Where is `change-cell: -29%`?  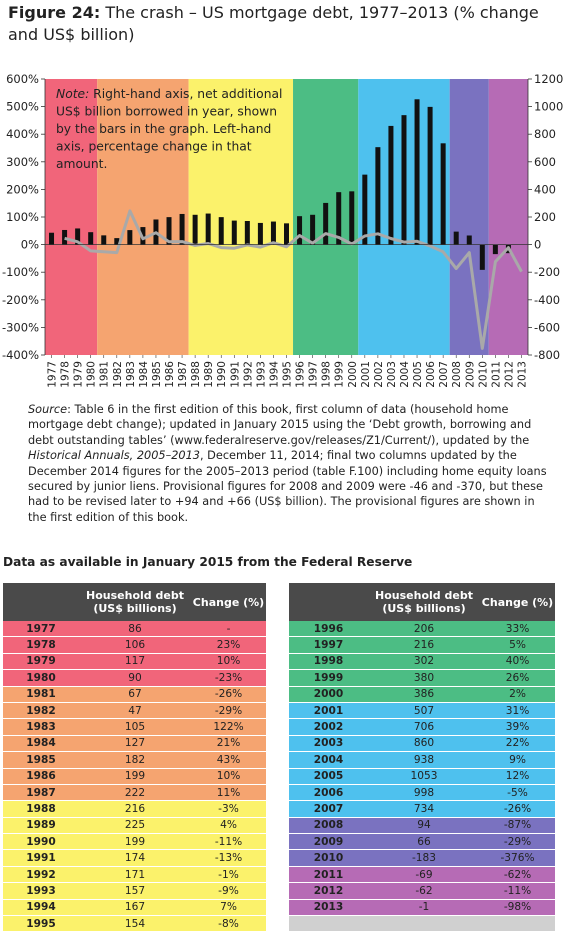
change-cell: -29% is located at coordinates (228, 711).